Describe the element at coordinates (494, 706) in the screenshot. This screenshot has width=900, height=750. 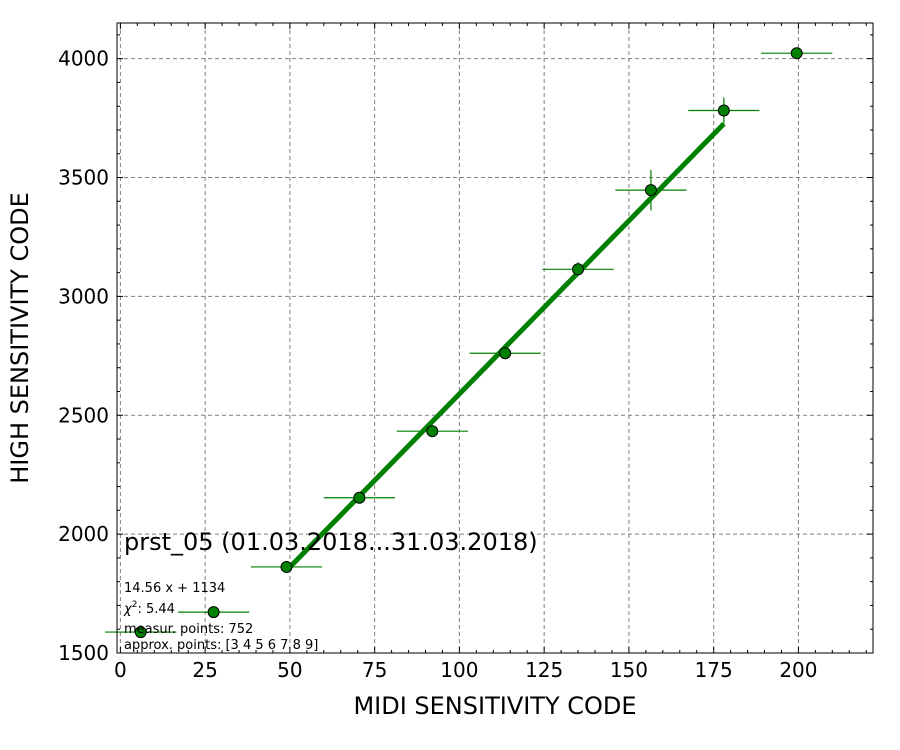
I see `x-axis-label: MIDI SENSITIVITY CODE` at that location.